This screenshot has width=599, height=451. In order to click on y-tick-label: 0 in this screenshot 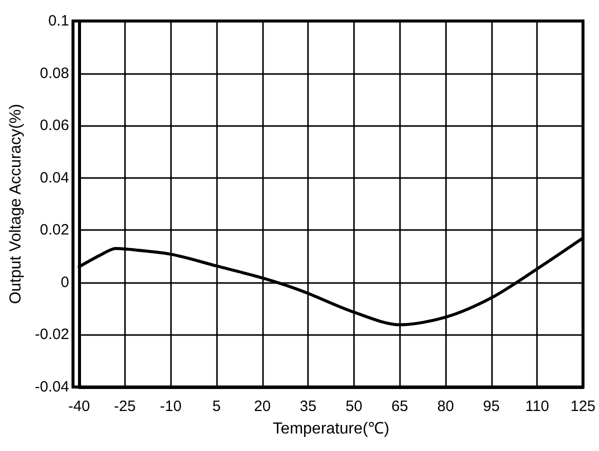, I will do `click(65, 282)`.